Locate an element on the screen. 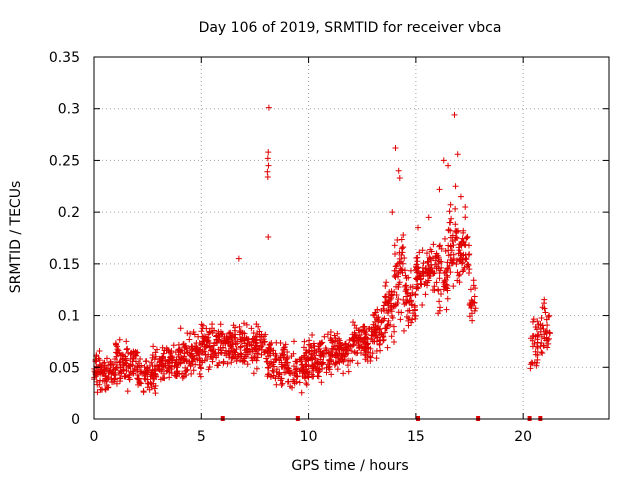  y-tick-label: 0.1 is located at coordinates (69, 317).